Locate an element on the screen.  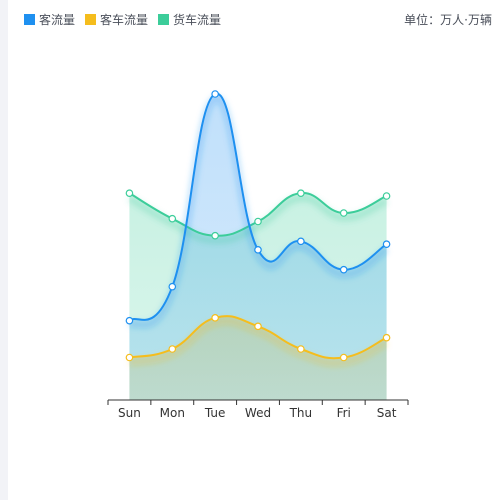
legend-item-truck: 货车流量 is located at coordinates (189, 19).